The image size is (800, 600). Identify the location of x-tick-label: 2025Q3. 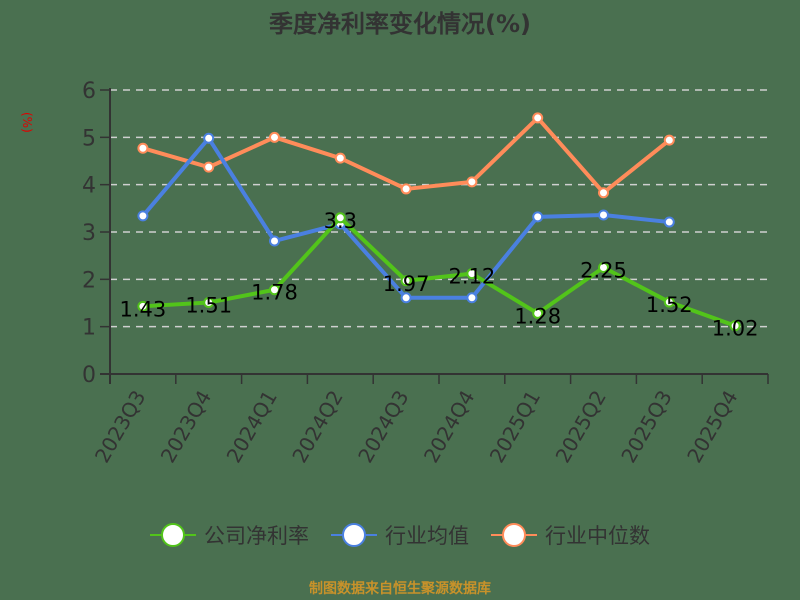
(646, 426).